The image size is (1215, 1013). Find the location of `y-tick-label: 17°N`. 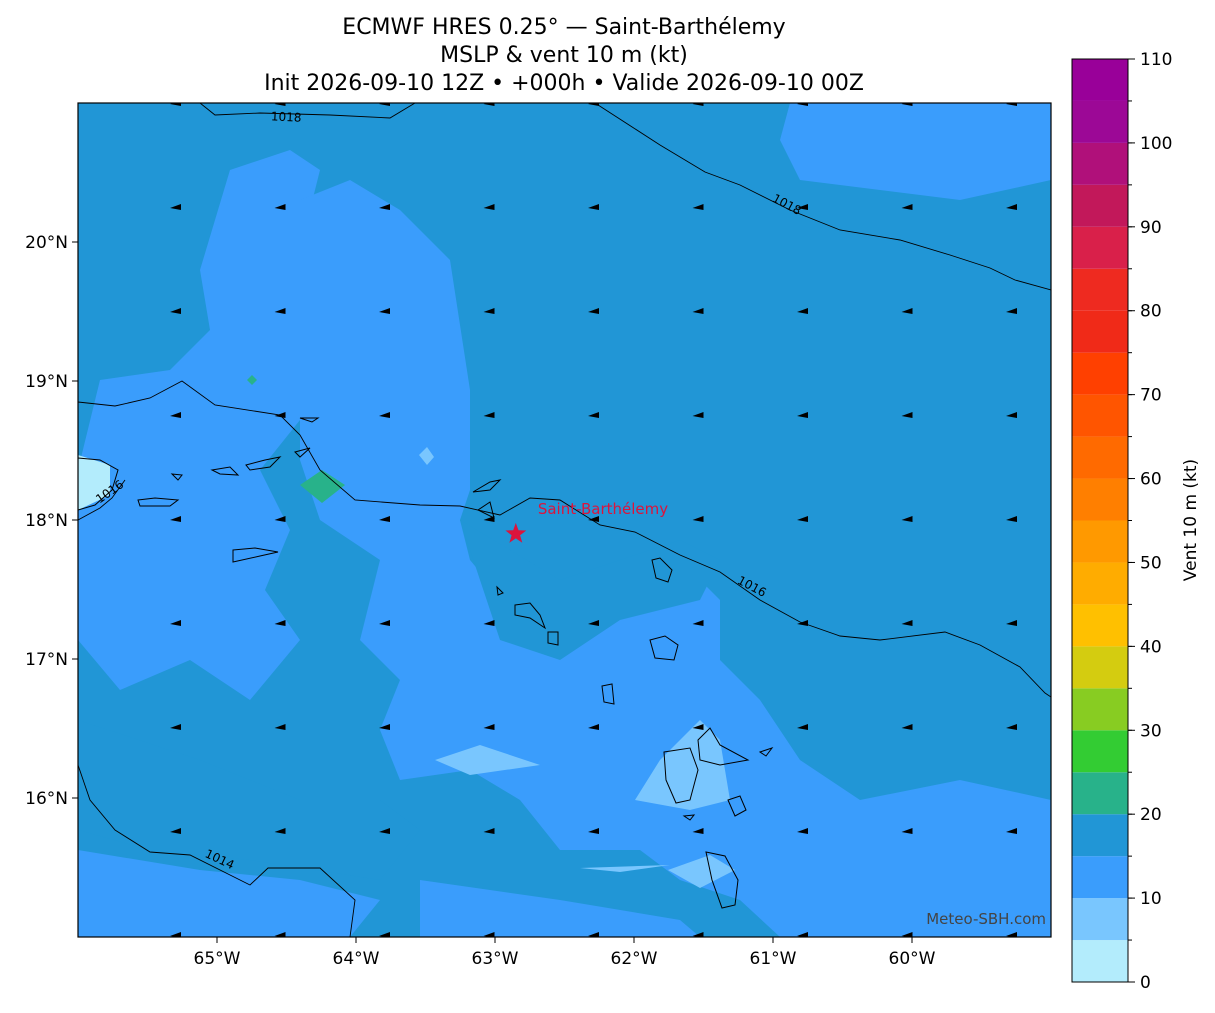

y-tick-label: 17°N is located at coordinates (46, 660).